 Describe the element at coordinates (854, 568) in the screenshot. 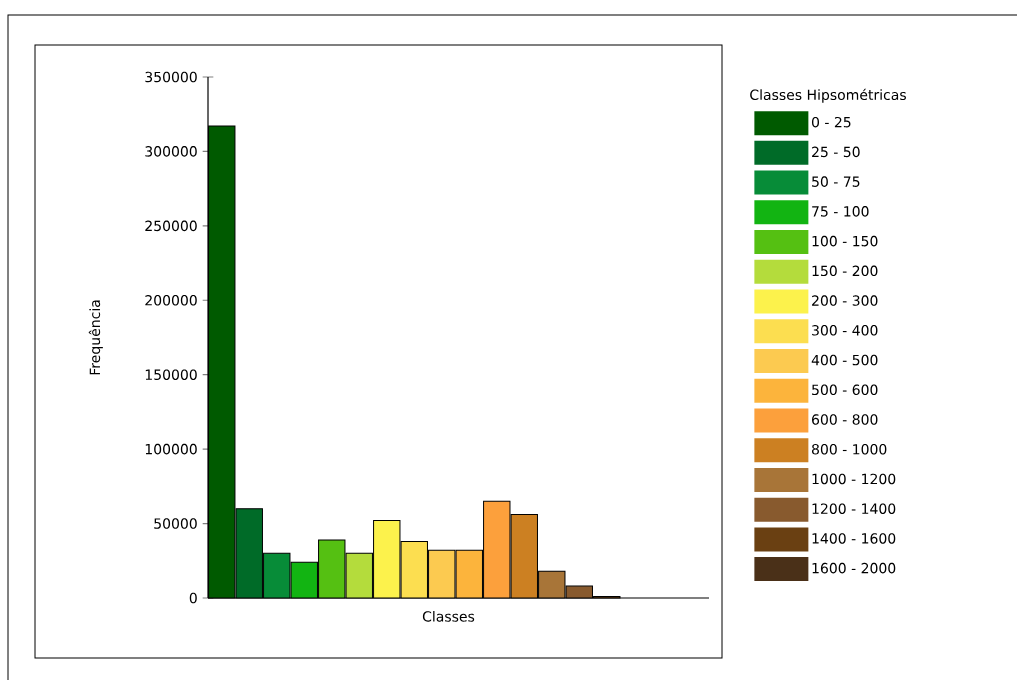

I see `legend-label: 1600 - 2000` at that location.